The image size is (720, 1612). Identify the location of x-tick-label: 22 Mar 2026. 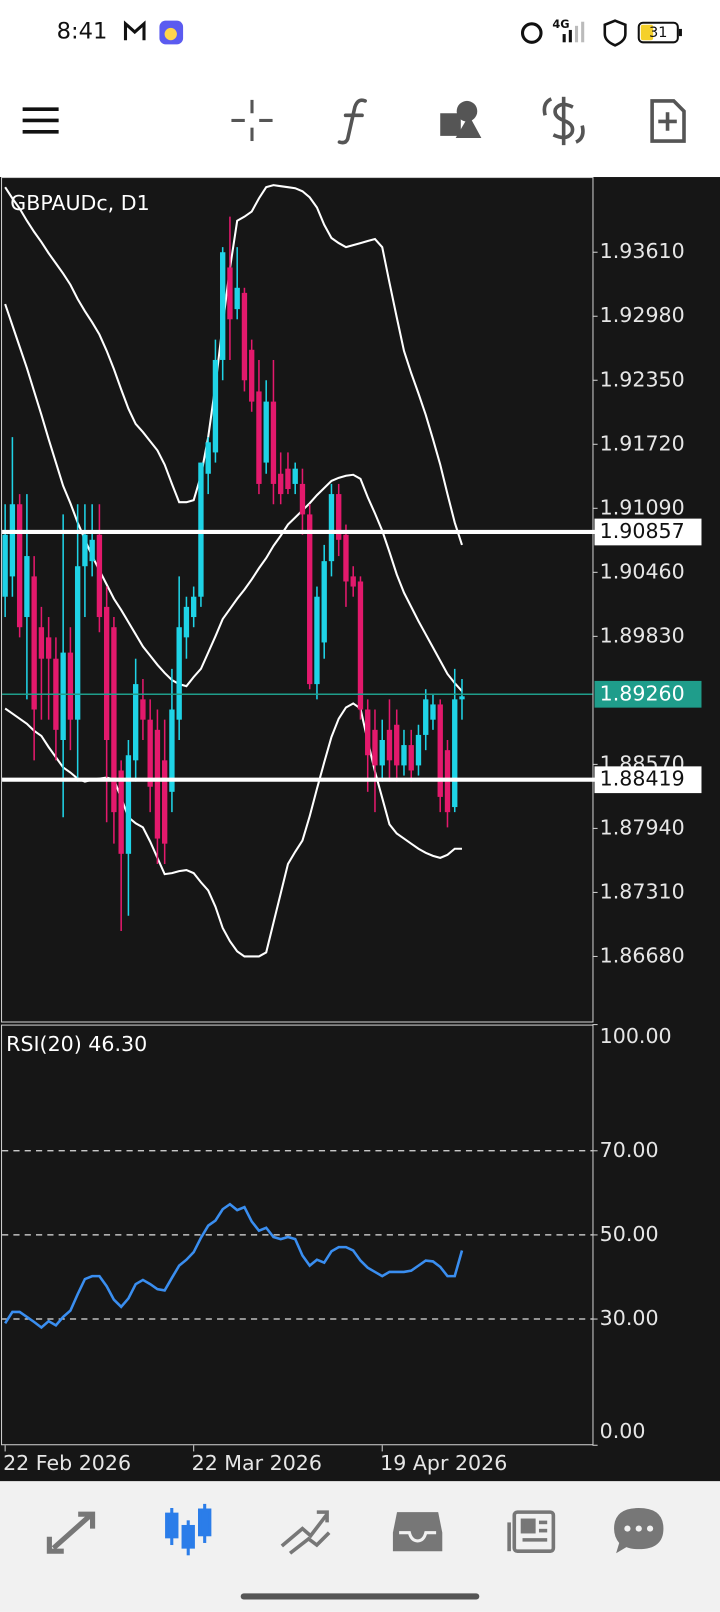
(257, 1463).